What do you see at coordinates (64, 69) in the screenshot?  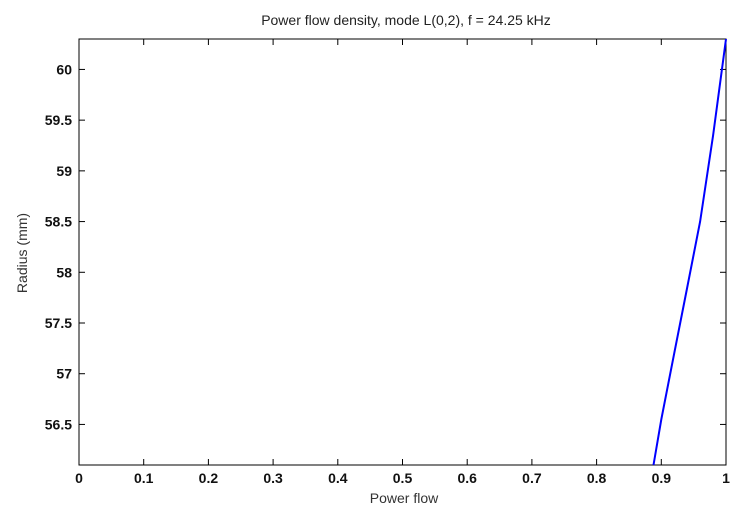 I see `y-tick-label: 60` at bounding box center [64, 69].